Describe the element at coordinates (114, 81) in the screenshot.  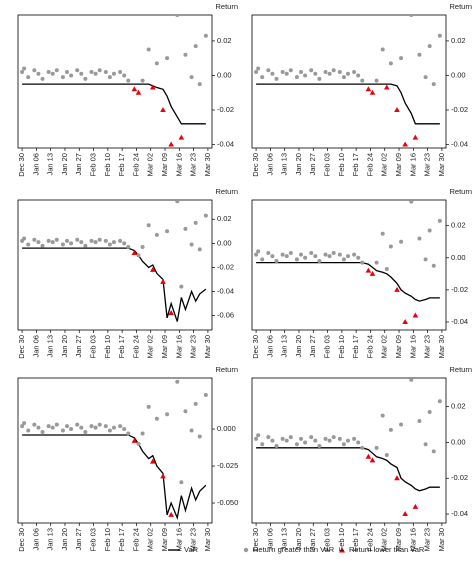
I see `plot-area` at that location.